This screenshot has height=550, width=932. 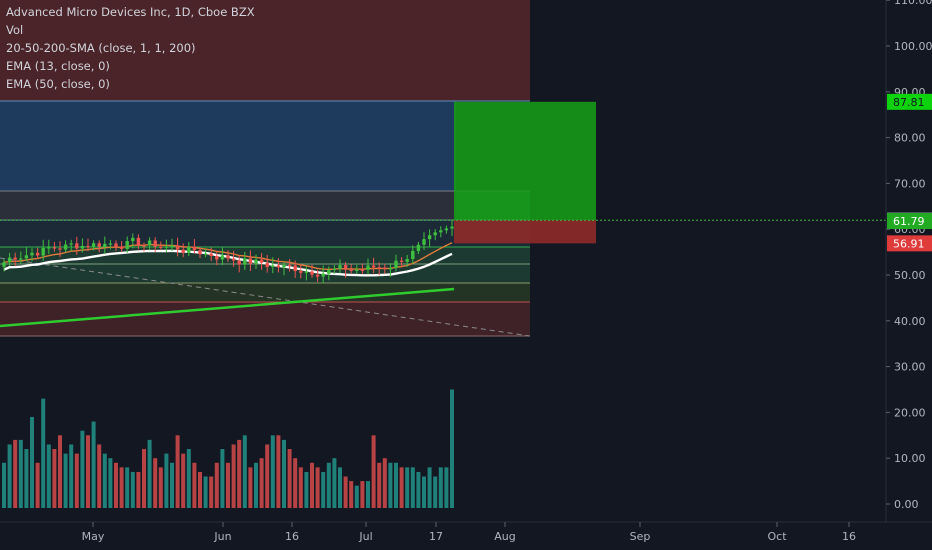 I want to click on price-tag-label: 61.79, so click(x=909, y=221).